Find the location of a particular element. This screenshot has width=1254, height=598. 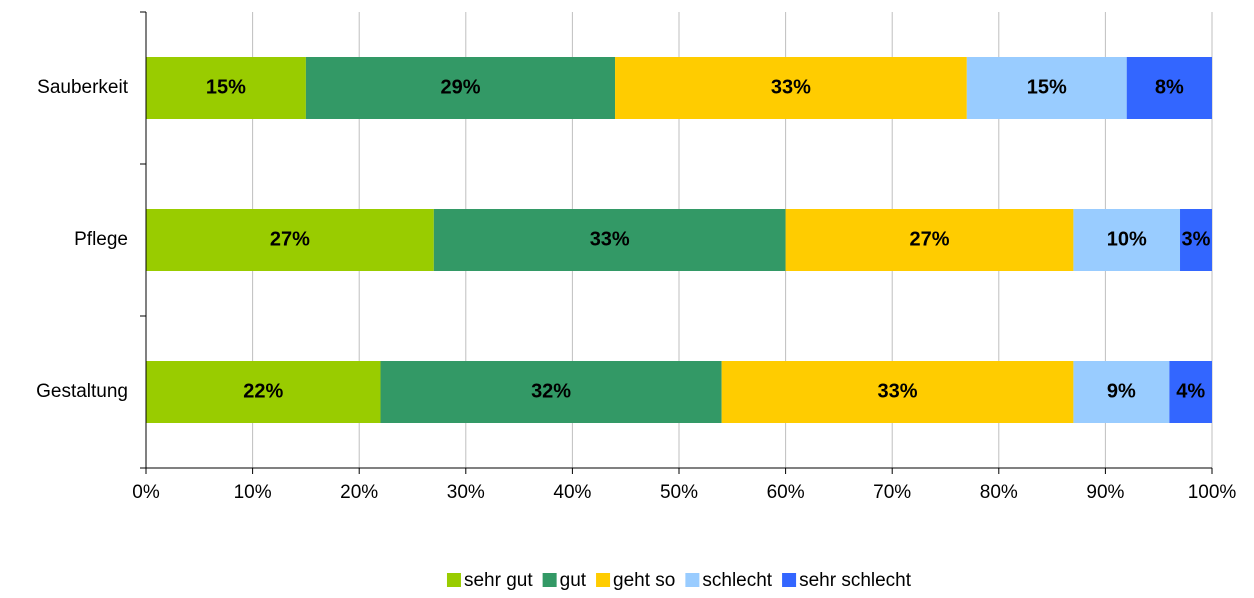

legend-label: gut is located at coordinates (573, 580).